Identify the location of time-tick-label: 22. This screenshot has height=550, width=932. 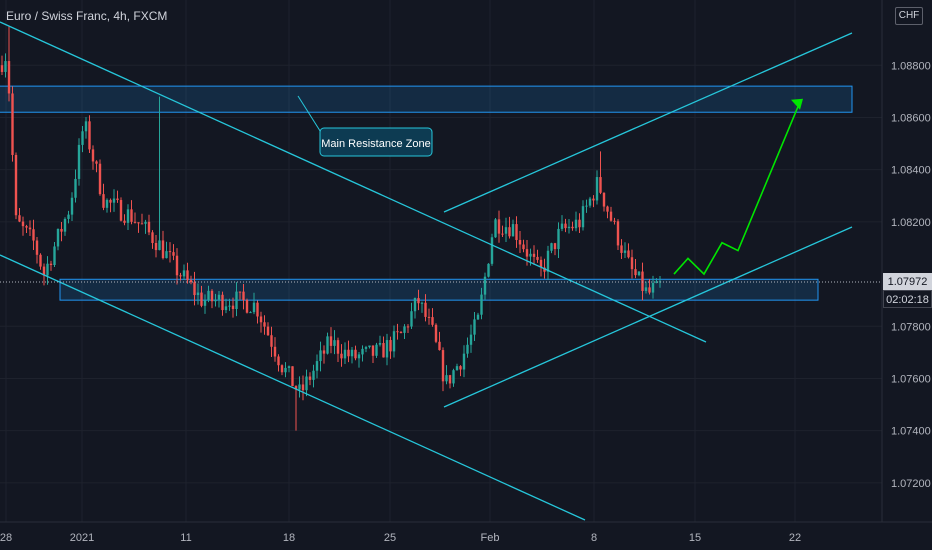
(795, 538).